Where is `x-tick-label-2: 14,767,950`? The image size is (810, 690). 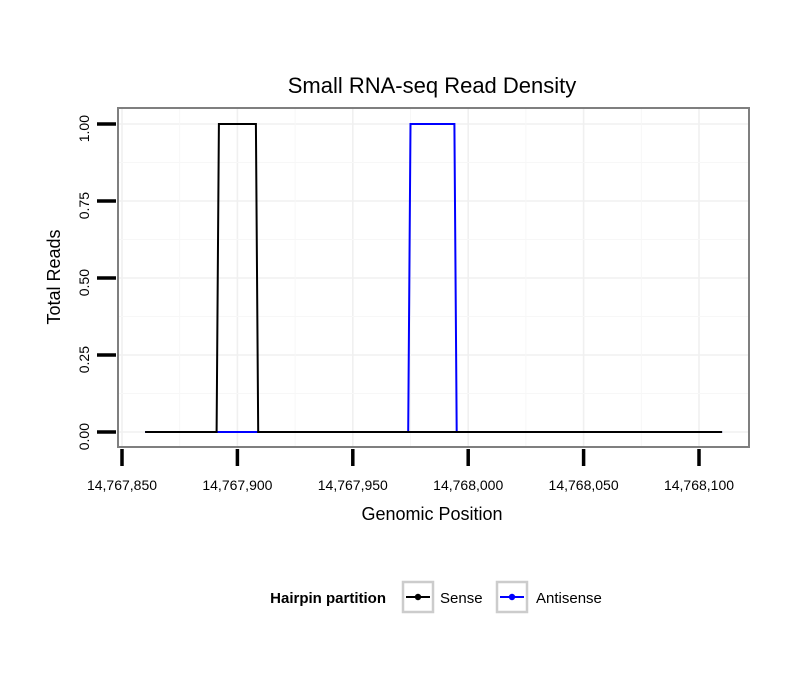
x-tick-label-2: 14,767,950 is located at coordinates (353, 485).